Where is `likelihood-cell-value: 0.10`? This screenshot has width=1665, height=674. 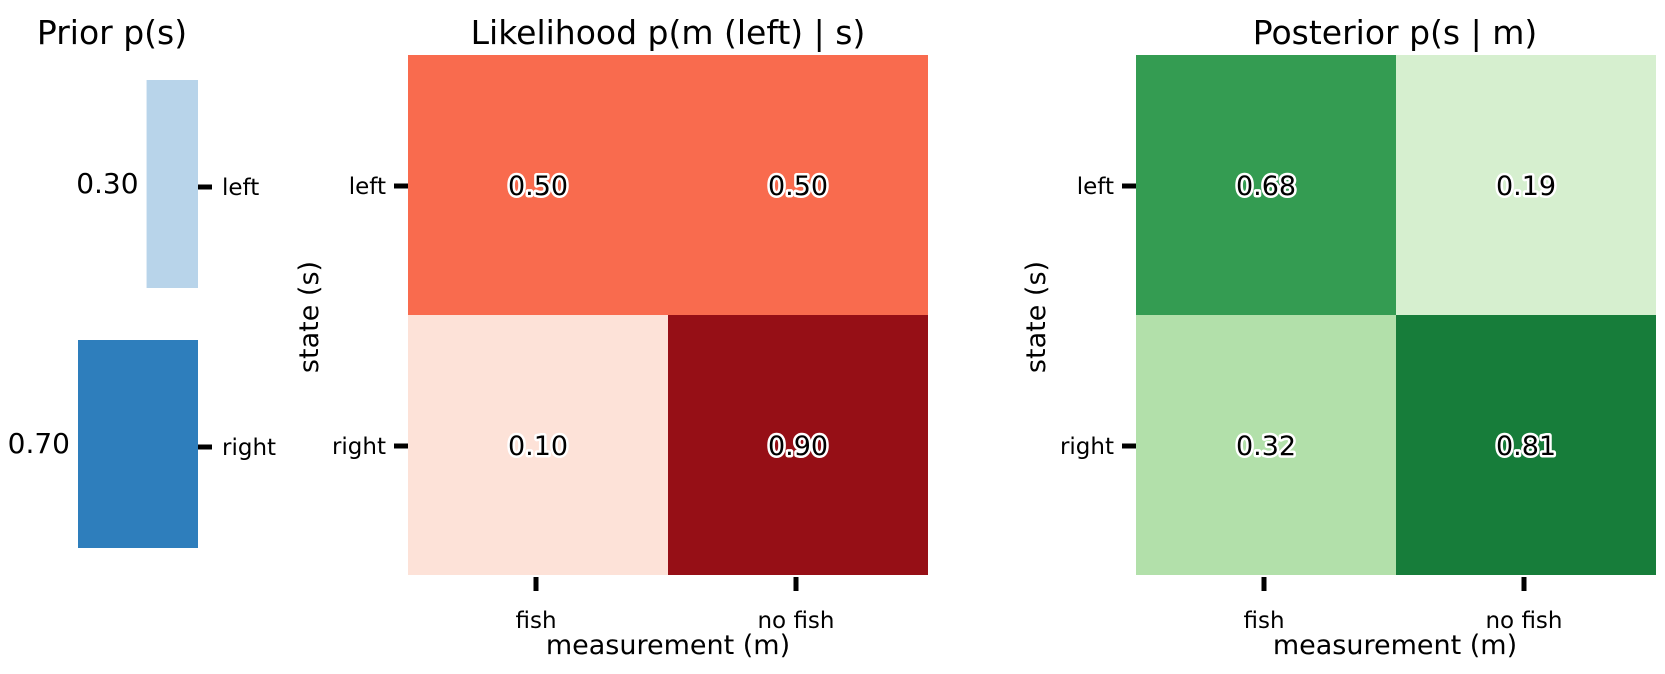 likelihood-cell-value: 0.10 is located at coordinates (538, 446).